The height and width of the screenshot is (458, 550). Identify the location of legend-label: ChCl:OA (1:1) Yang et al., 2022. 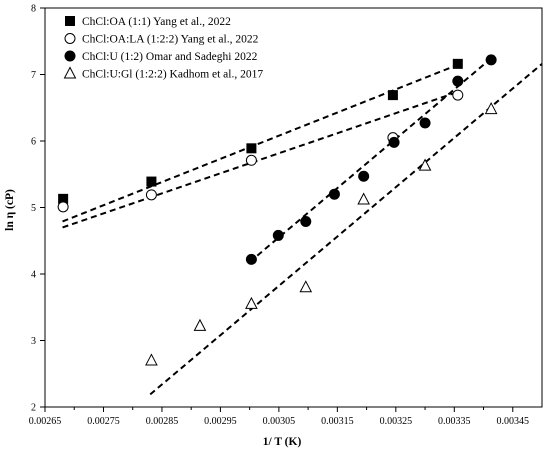
(156, 22).